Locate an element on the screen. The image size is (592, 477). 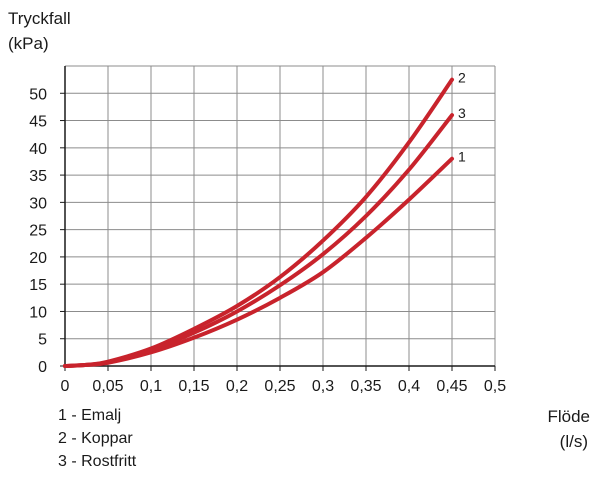
y-tick-label-1: 5 is located at coordinates (42, 340).